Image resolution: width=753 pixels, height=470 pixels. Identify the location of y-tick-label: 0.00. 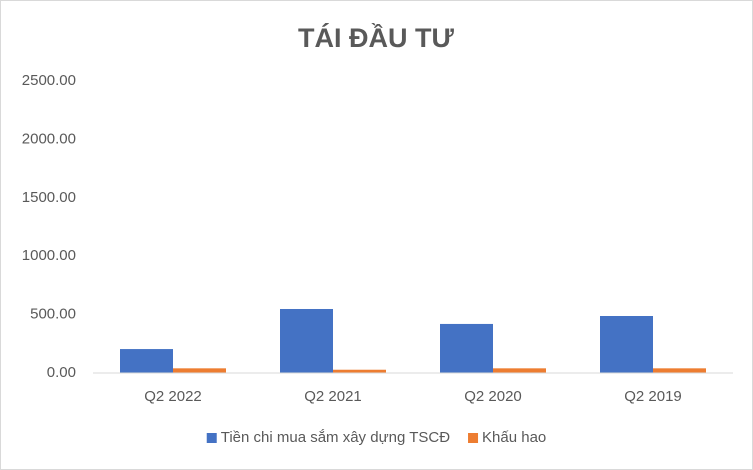
(61, 372).